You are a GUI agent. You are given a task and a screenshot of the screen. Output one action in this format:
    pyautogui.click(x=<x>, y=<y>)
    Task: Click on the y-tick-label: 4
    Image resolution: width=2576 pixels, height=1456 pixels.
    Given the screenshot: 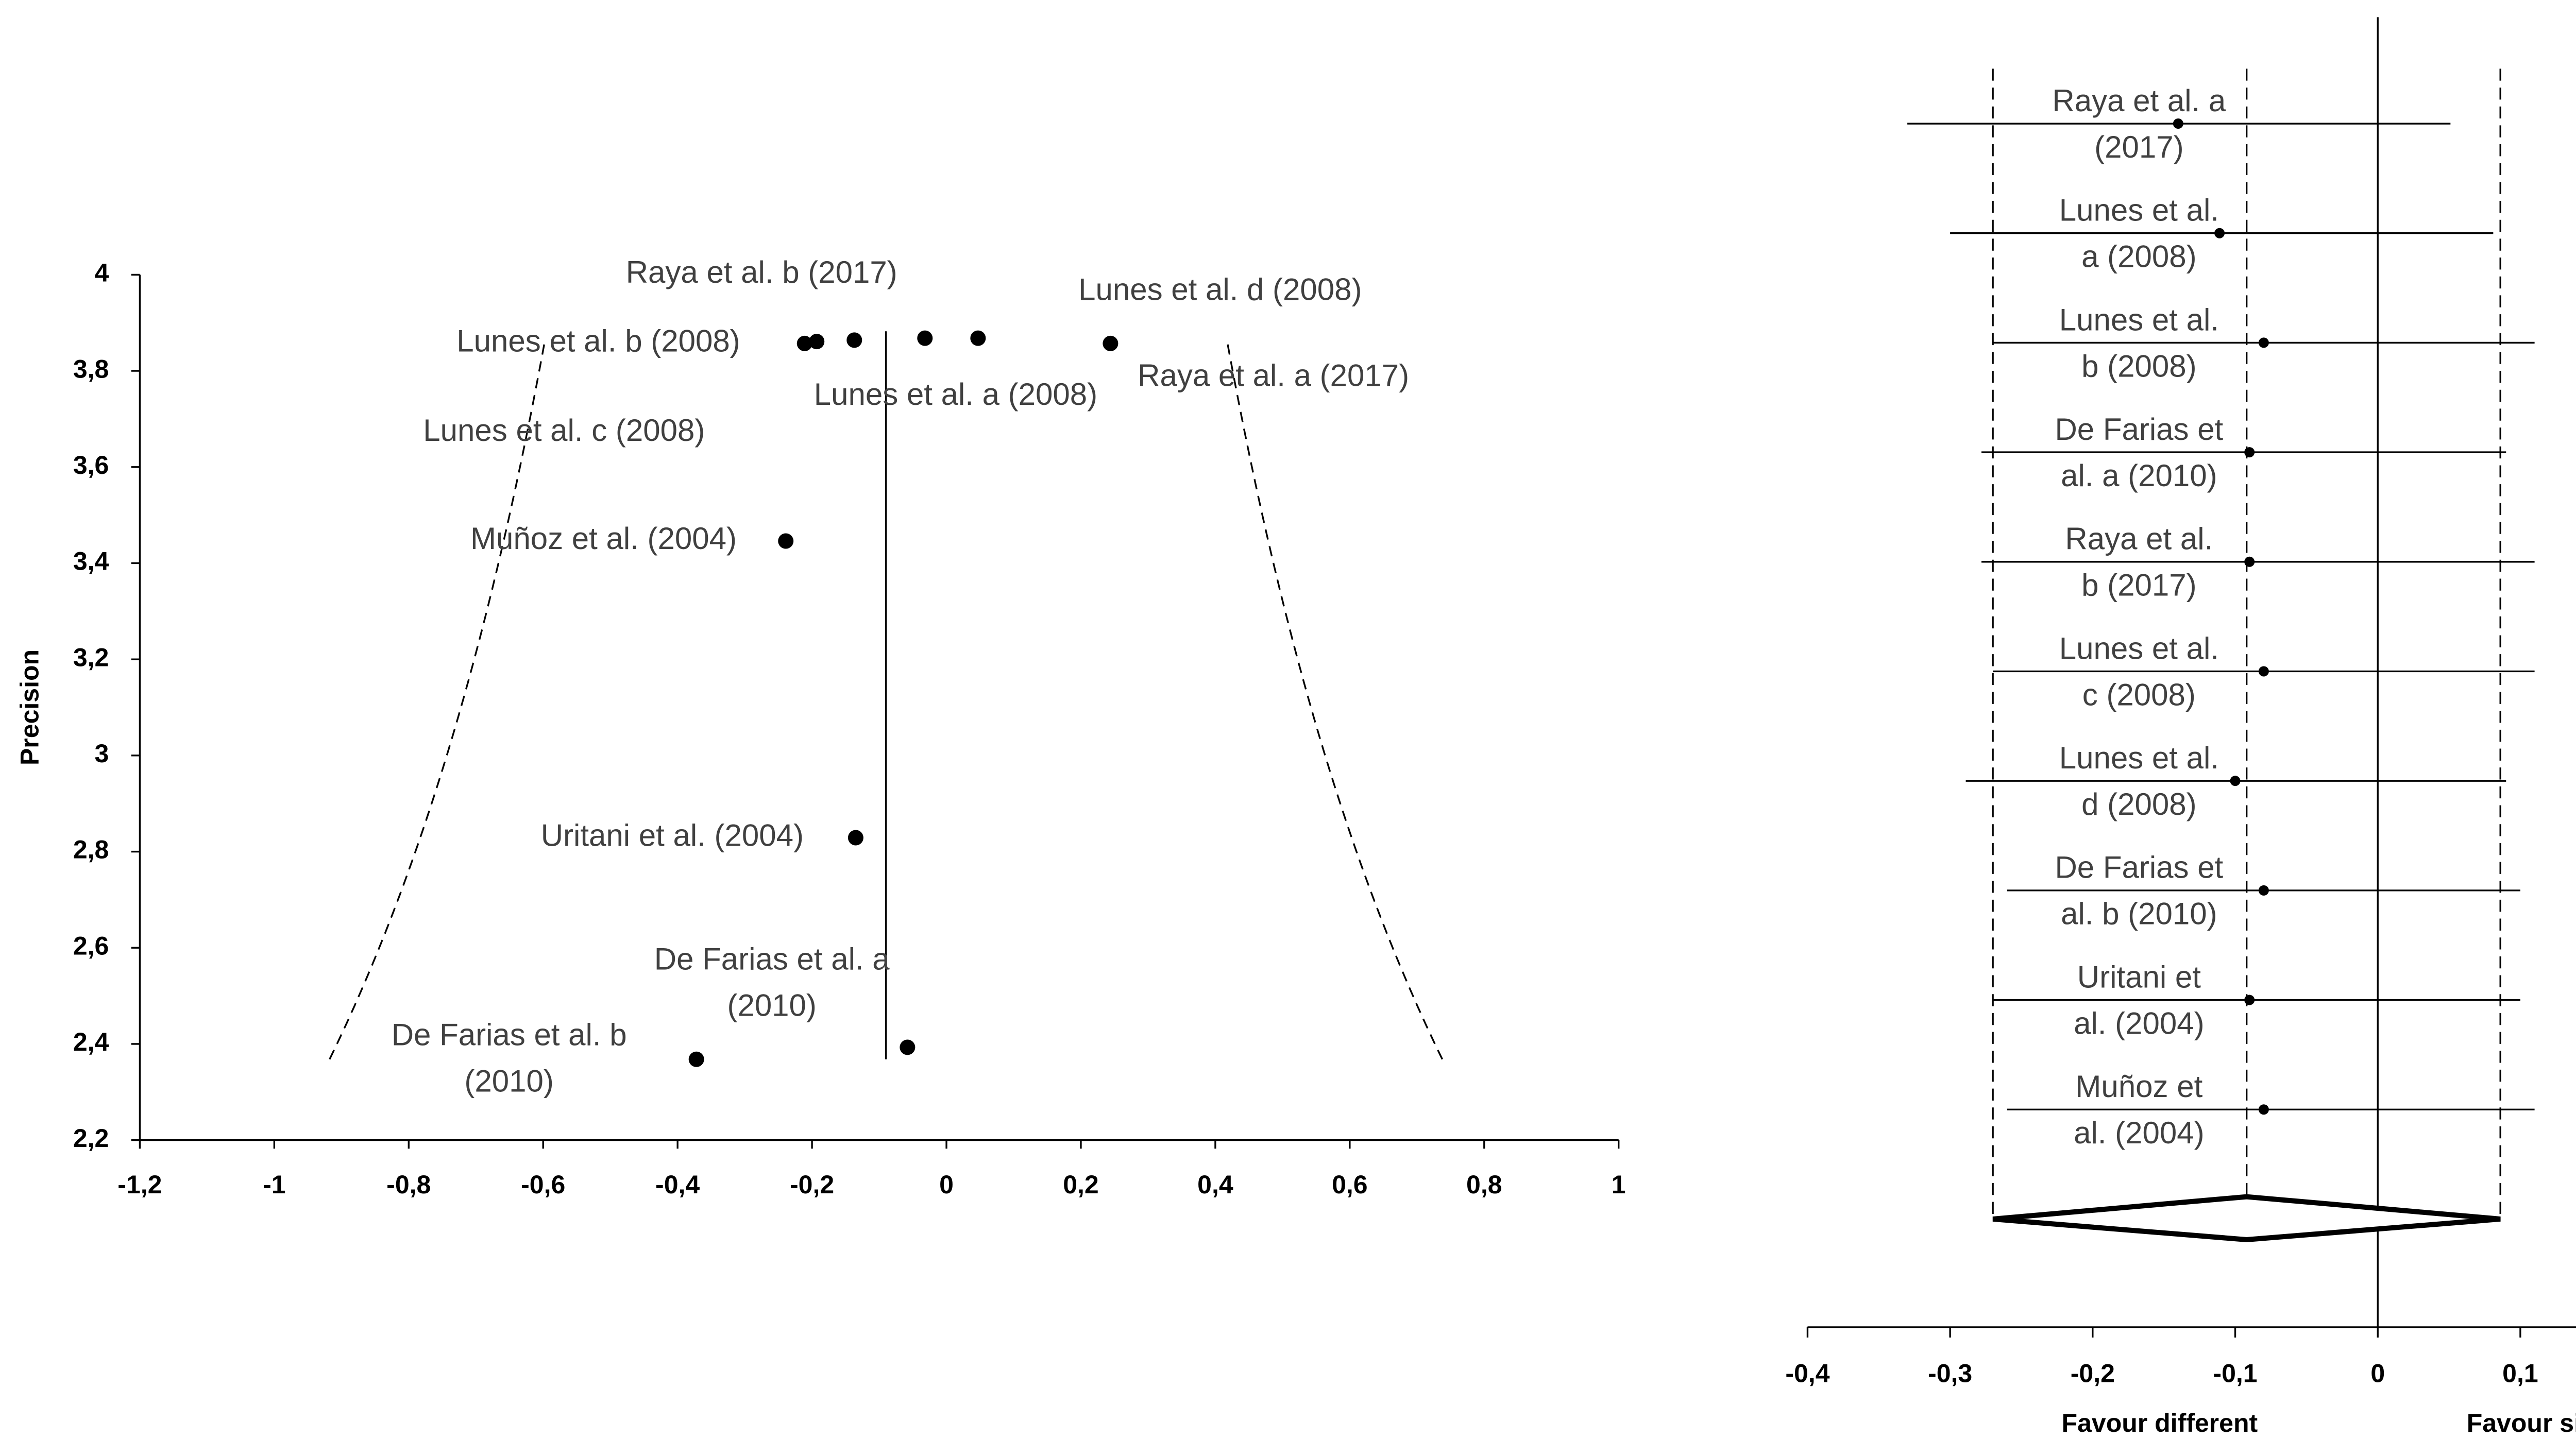 What is the action you would take?
    pyautogui.click(x=102, y=273)
    